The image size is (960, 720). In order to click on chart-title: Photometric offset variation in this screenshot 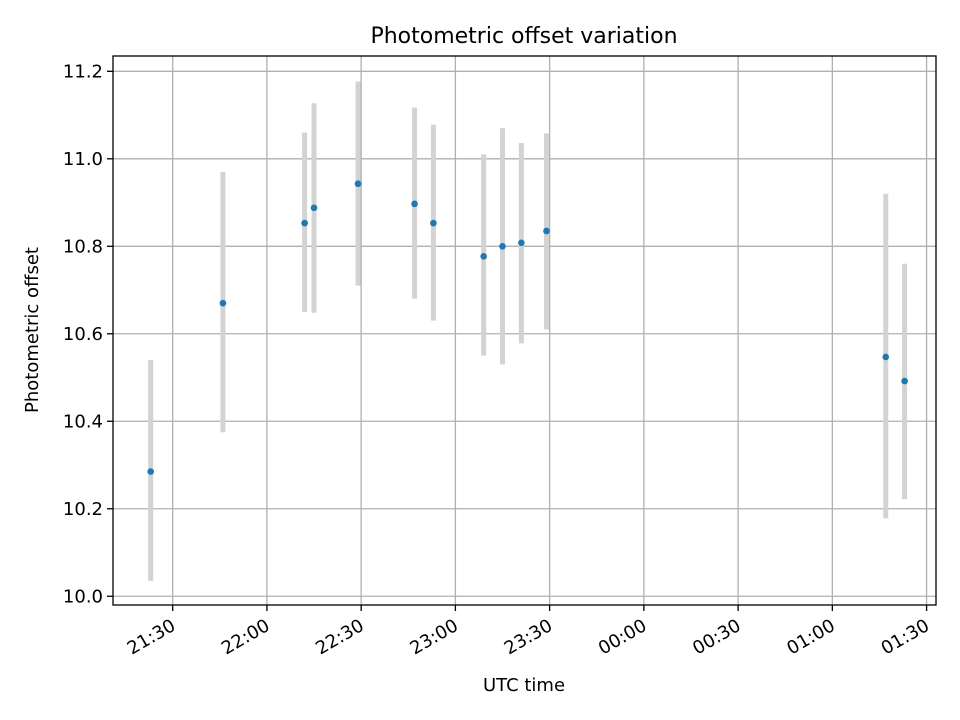, I will do `click(523, 36)`.